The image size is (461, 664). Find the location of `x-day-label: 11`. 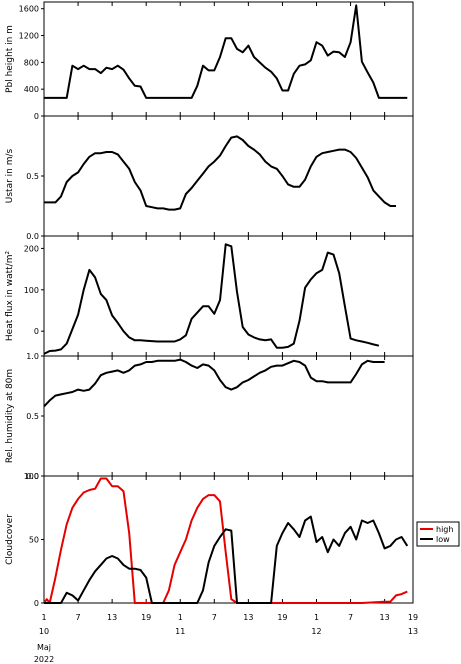

x-day-label: 11 is located at coordinates (180, 631).